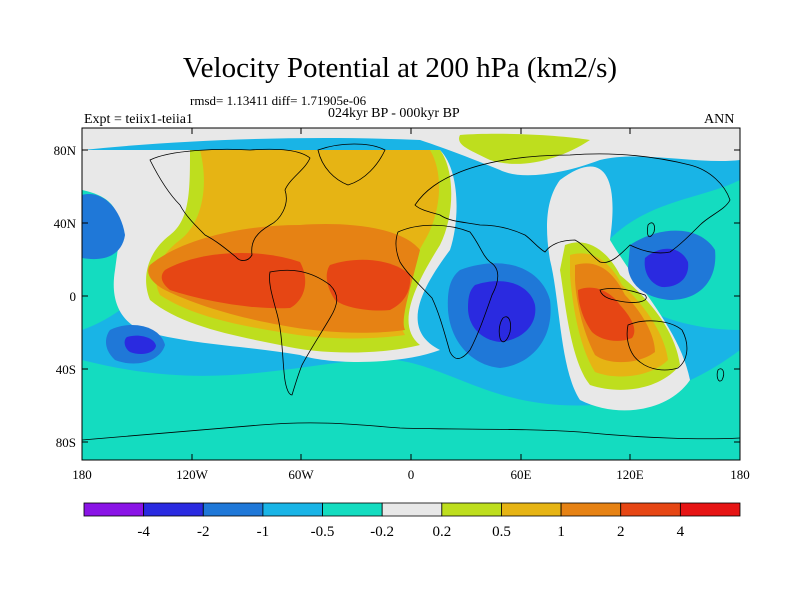 This screenshot has height=600, width=800. Describe the element at coordinates (192, 474) in the screenshot. I see `lon-label-120w: 120W` at that location.